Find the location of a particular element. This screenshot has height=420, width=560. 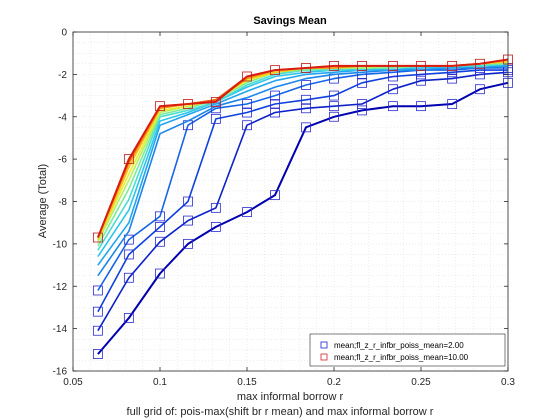

y-tick-label: -2 is located at coordinates (62, 75).